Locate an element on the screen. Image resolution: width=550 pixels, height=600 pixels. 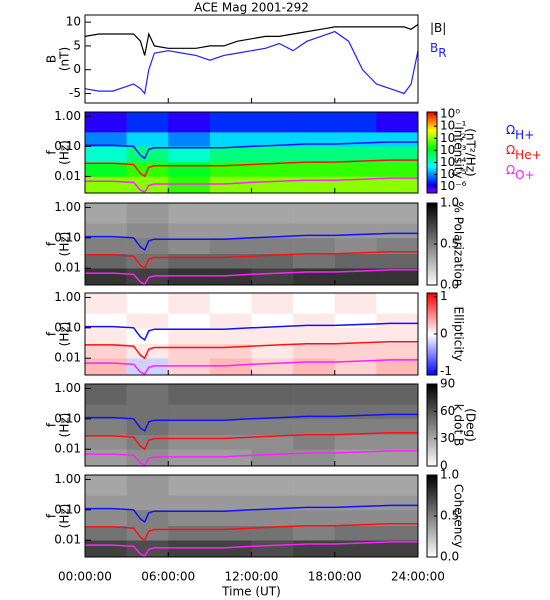
y-axis-label: f is located at coordinates (52, 243).